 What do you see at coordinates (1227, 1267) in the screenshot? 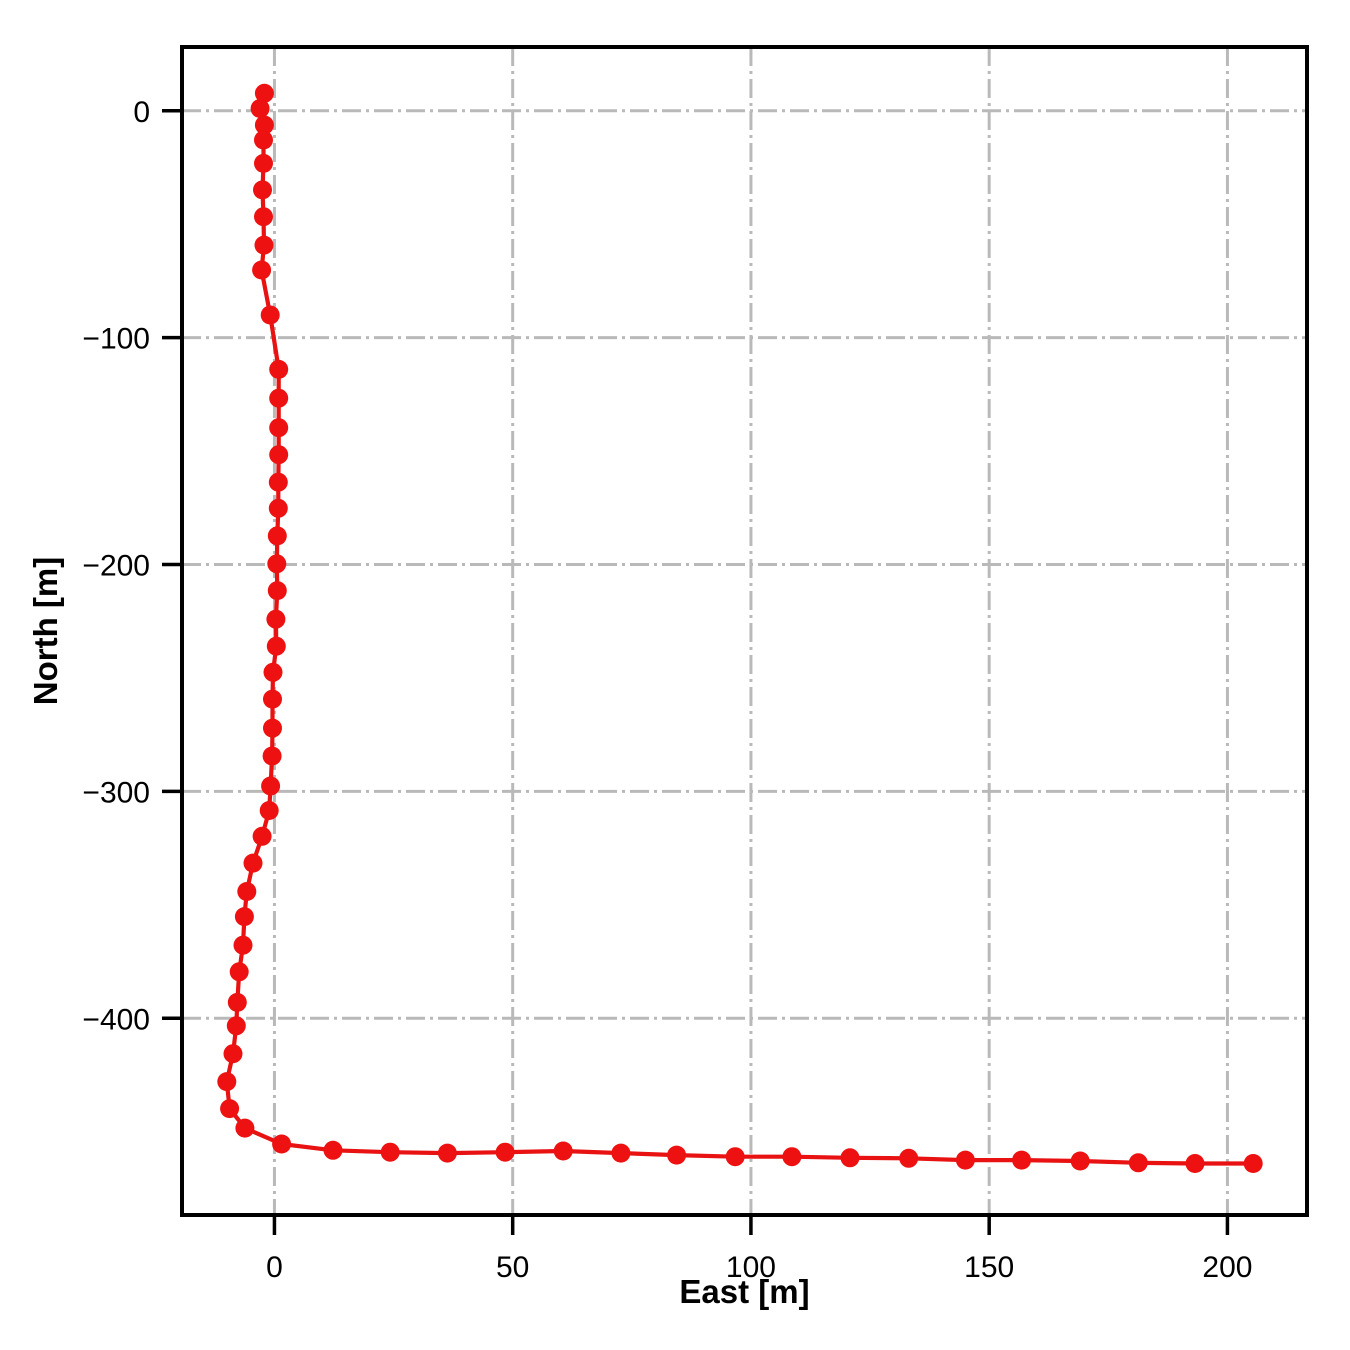
I see `x-tick-label: 200` at bounding box center [1227, 1267].